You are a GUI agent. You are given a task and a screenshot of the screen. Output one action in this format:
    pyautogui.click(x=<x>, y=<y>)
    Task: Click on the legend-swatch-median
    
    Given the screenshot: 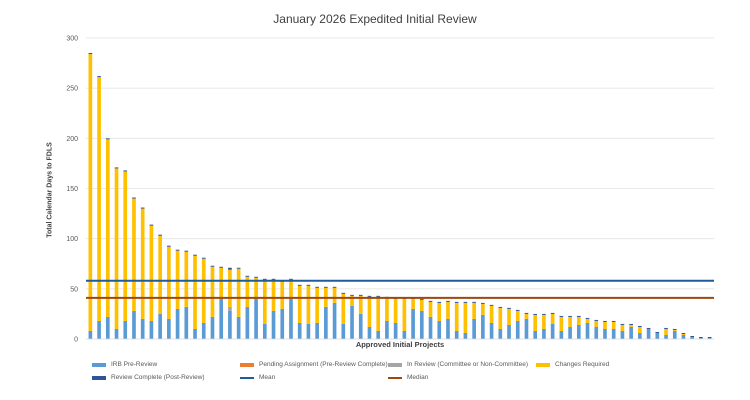 What is the action you would take?
    pyautogui.click(x=395, y=377)
    